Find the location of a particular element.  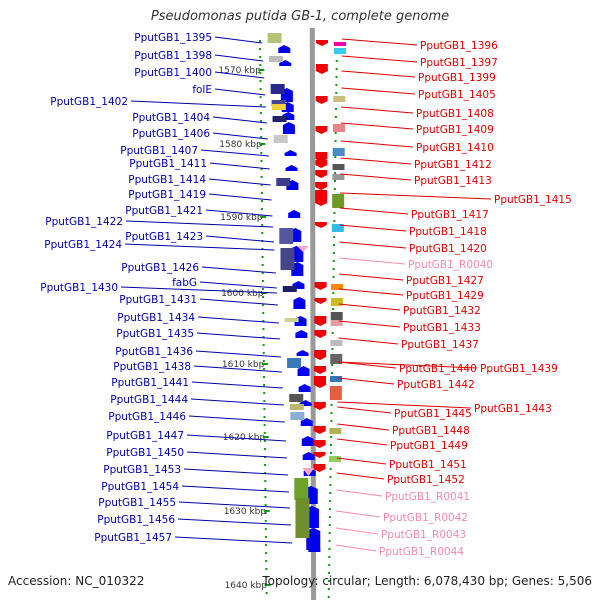

gene-label-reverse: PputGB1_1398 is located at coordinates (173, 56).